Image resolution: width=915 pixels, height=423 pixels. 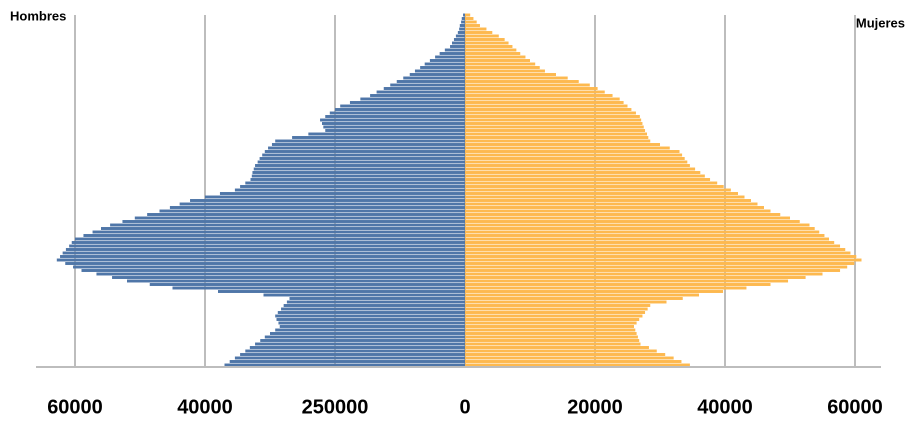 I want to click on legend-label: Mujeres, so click(x=880, y=22).